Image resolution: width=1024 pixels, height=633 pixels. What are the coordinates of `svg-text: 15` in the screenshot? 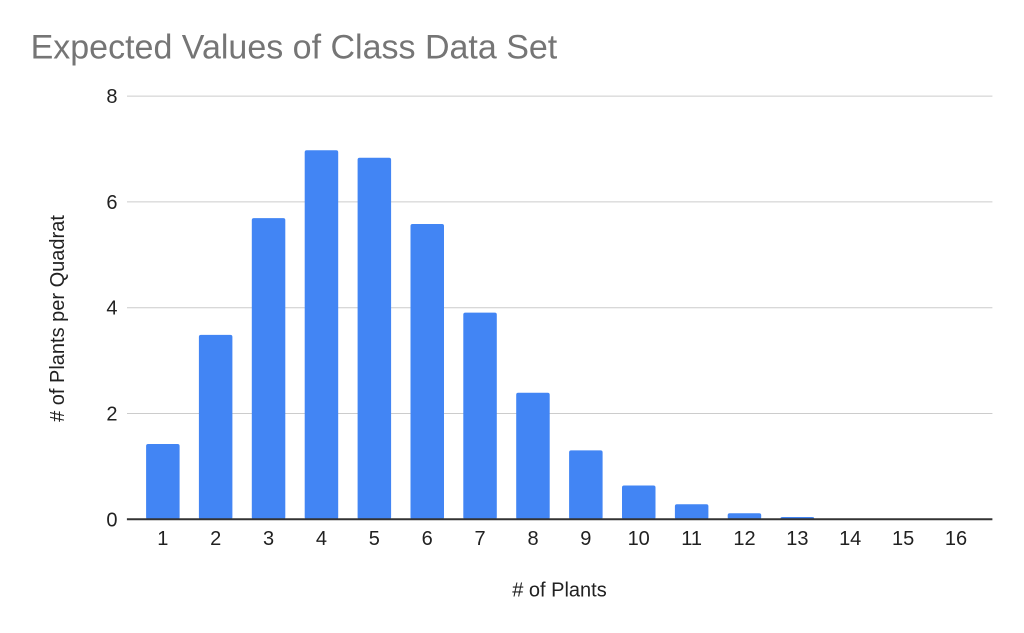 It's located at (903, 539).